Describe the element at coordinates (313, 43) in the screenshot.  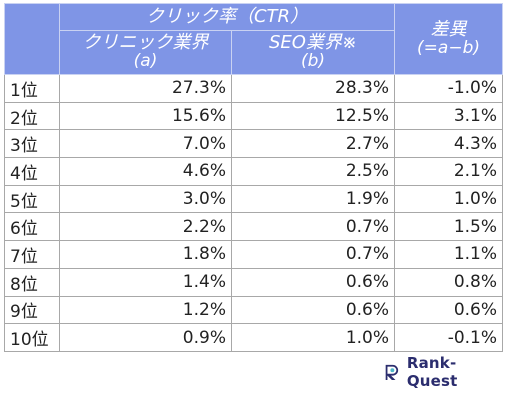
I see `header-seo-label: SEO業界※` at that location.